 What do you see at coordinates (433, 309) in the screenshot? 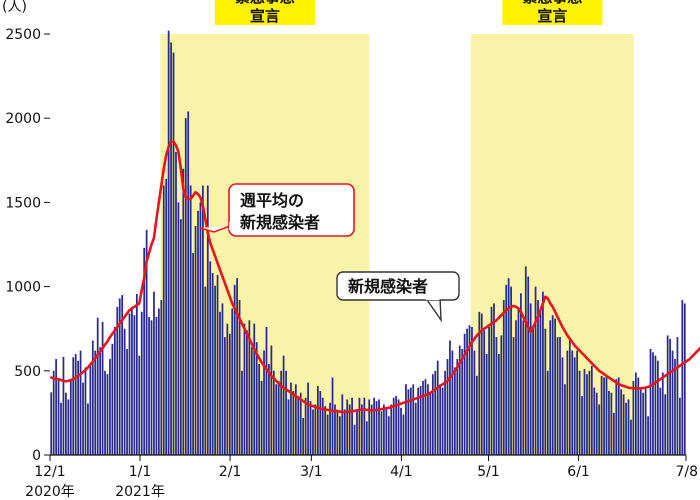
I see `callout-daily-pointer` at bounding box center [433, 309].